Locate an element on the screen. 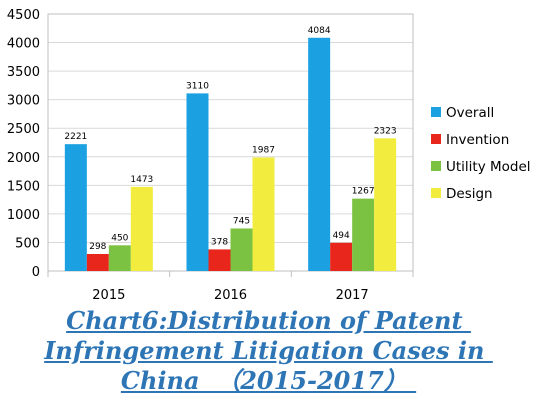 The width and height of the screenshot is (537, 403). bar-invention-2016 is located at coordinates (219, 260).